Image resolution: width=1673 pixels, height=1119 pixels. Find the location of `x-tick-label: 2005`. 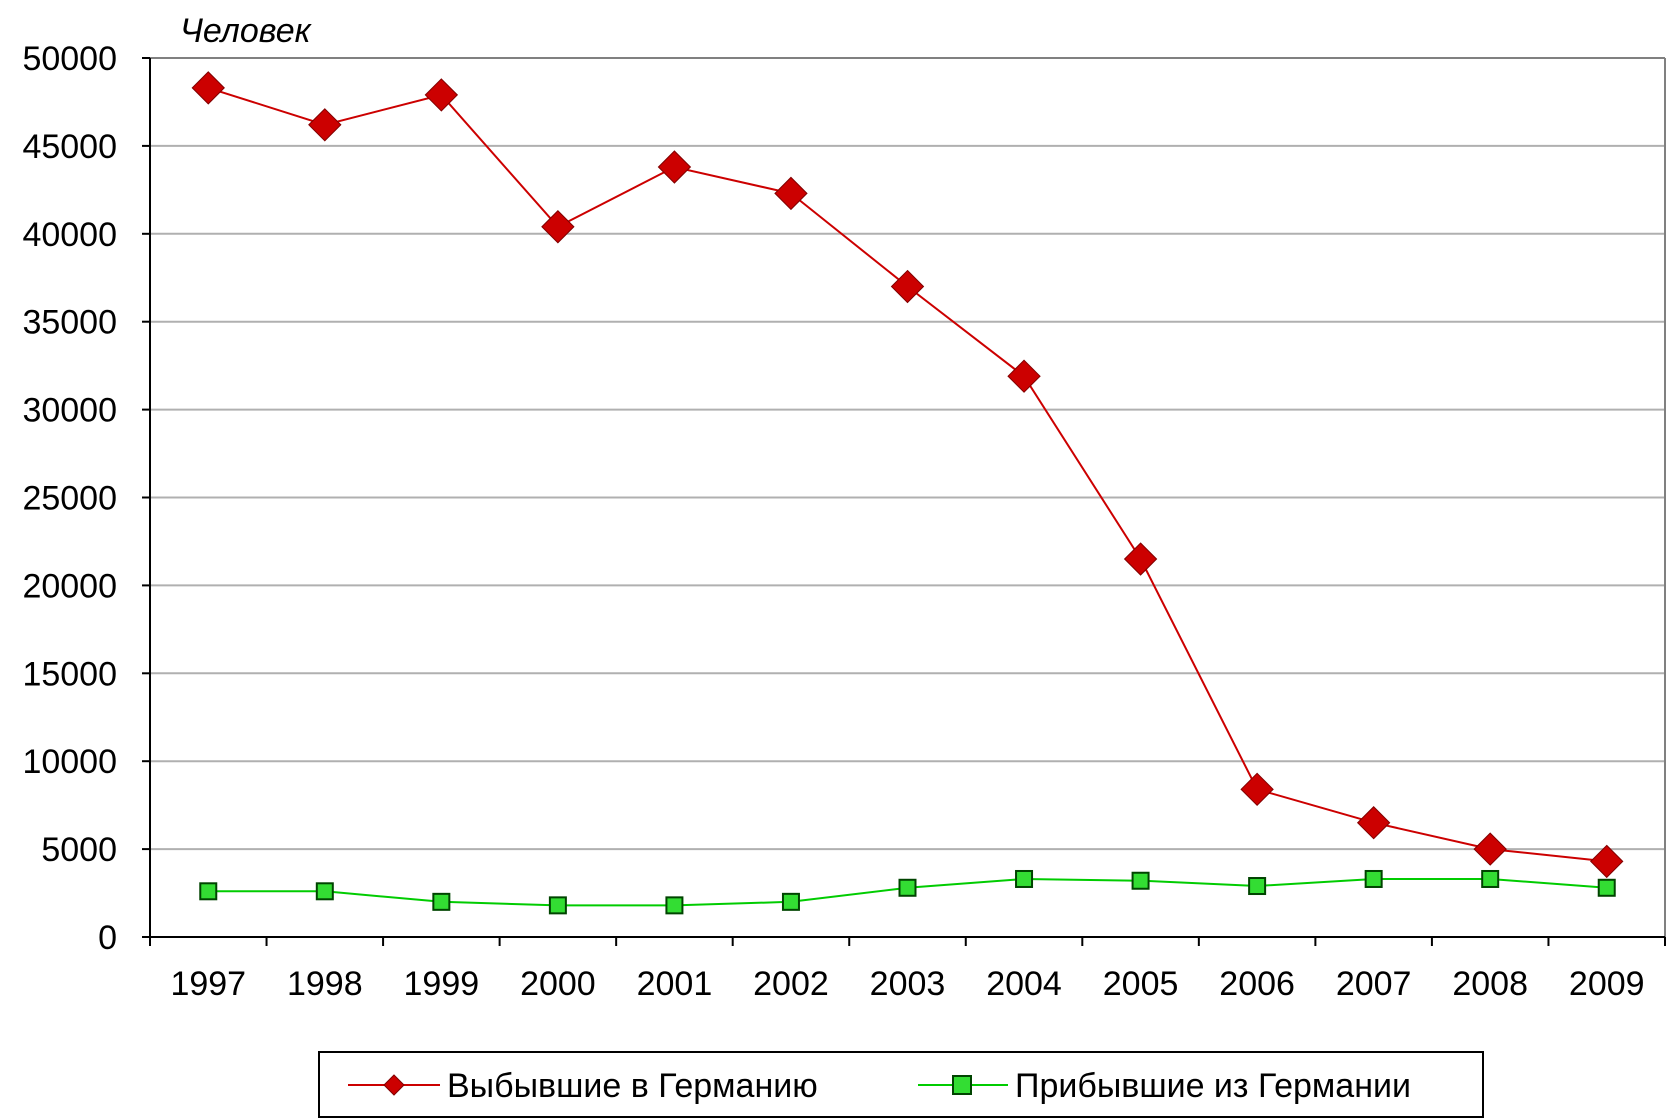

x-tick-label: 2005 is located at coordinates (1141, 984).